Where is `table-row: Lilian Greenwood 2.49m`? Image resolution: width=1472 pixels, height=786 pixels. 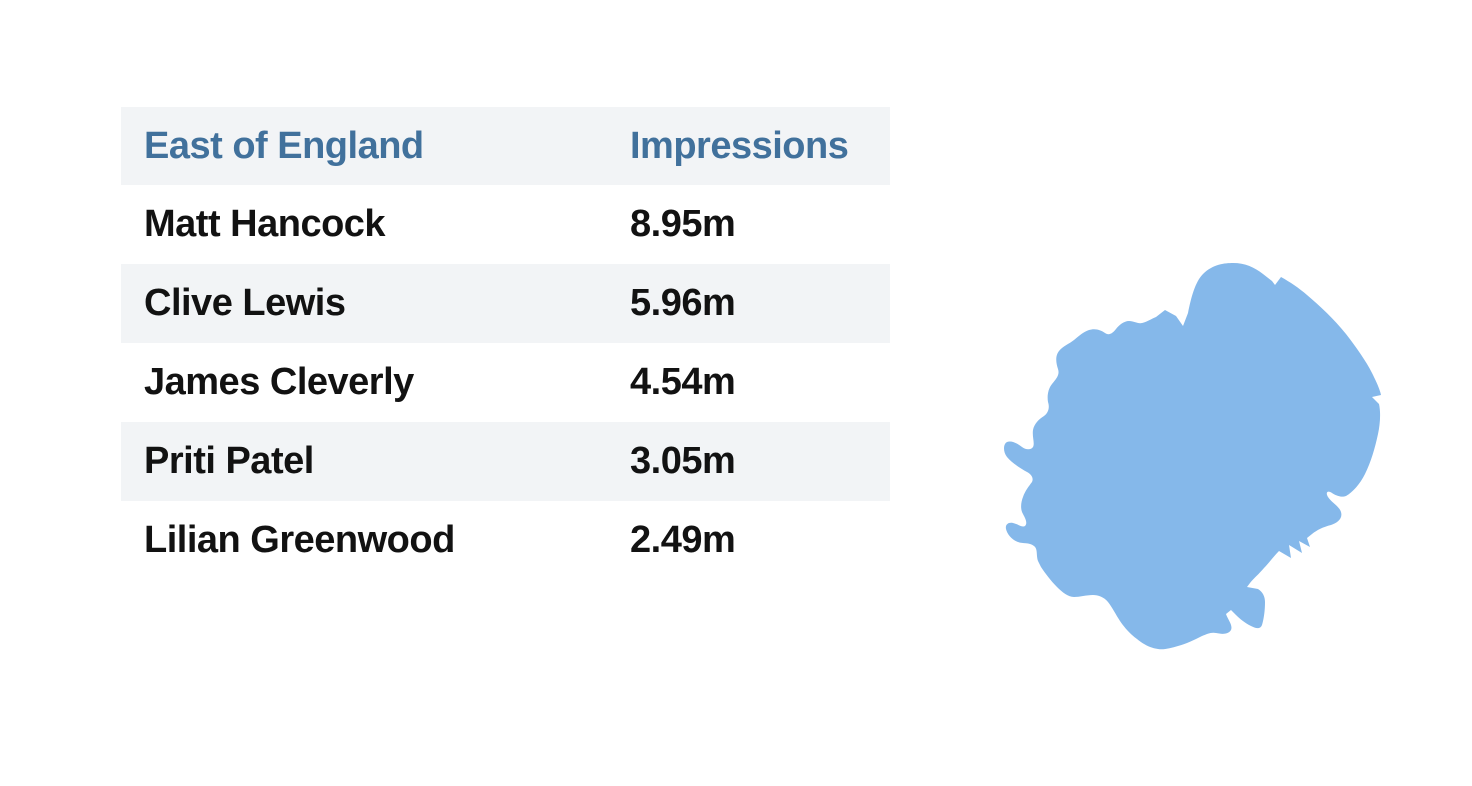 table-row: Lilian Greenwood 2.49m is located at coordinates (505, 540).